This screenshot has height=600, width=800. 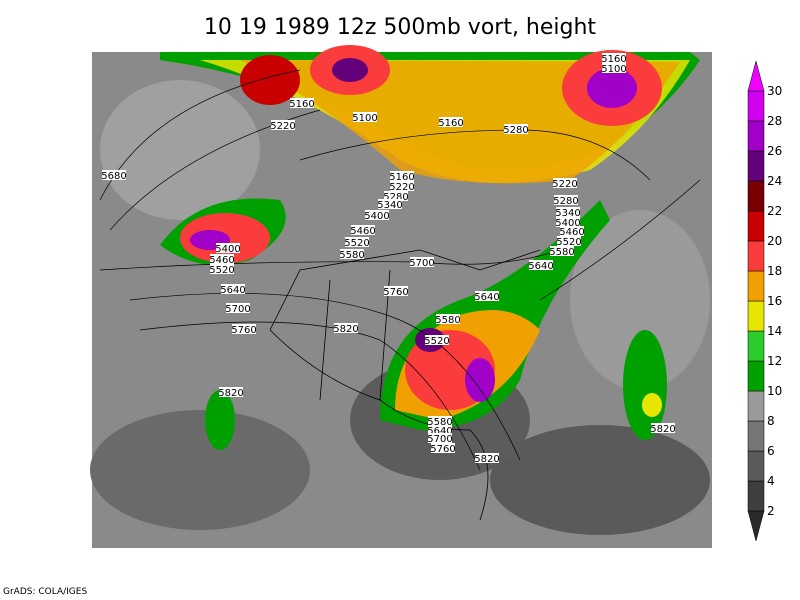 What do you see at coordinates (774, 241) in the screenshot?
I see `colorbar-label: 20` at bounding box center [774, 241].